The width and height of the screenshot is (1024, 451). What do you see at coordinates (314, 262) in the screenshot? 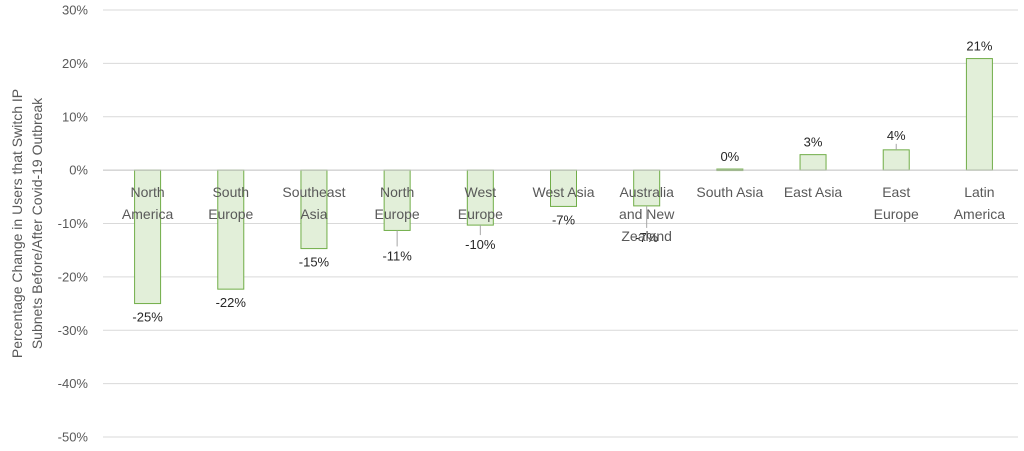
I see `data-label: -15%` at bounding box center [314, 262].